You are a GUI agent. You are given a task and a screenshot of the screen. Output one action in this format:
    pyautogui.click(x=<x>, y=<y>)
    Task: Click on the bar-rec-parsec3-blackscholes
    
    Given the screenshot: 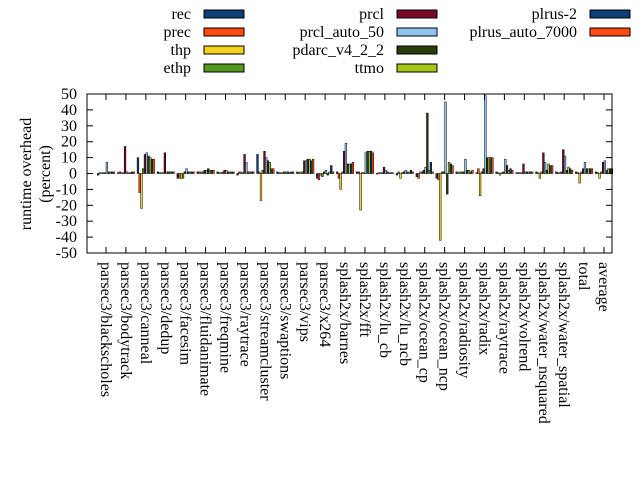 What is the action you would take?
    pyautogui.click(x=98, y=174)
    